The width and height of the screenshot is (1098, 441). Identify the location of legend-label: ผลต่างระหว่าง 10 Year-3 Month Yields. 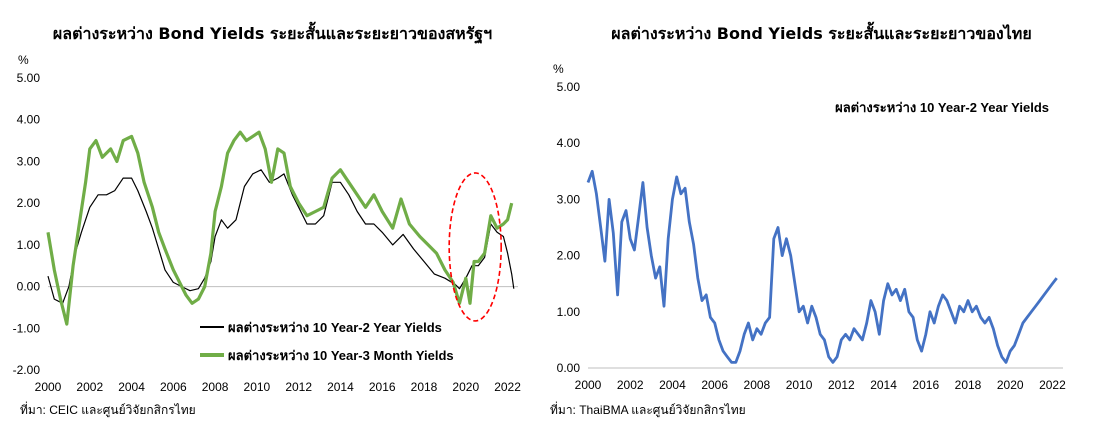
(341, 355).